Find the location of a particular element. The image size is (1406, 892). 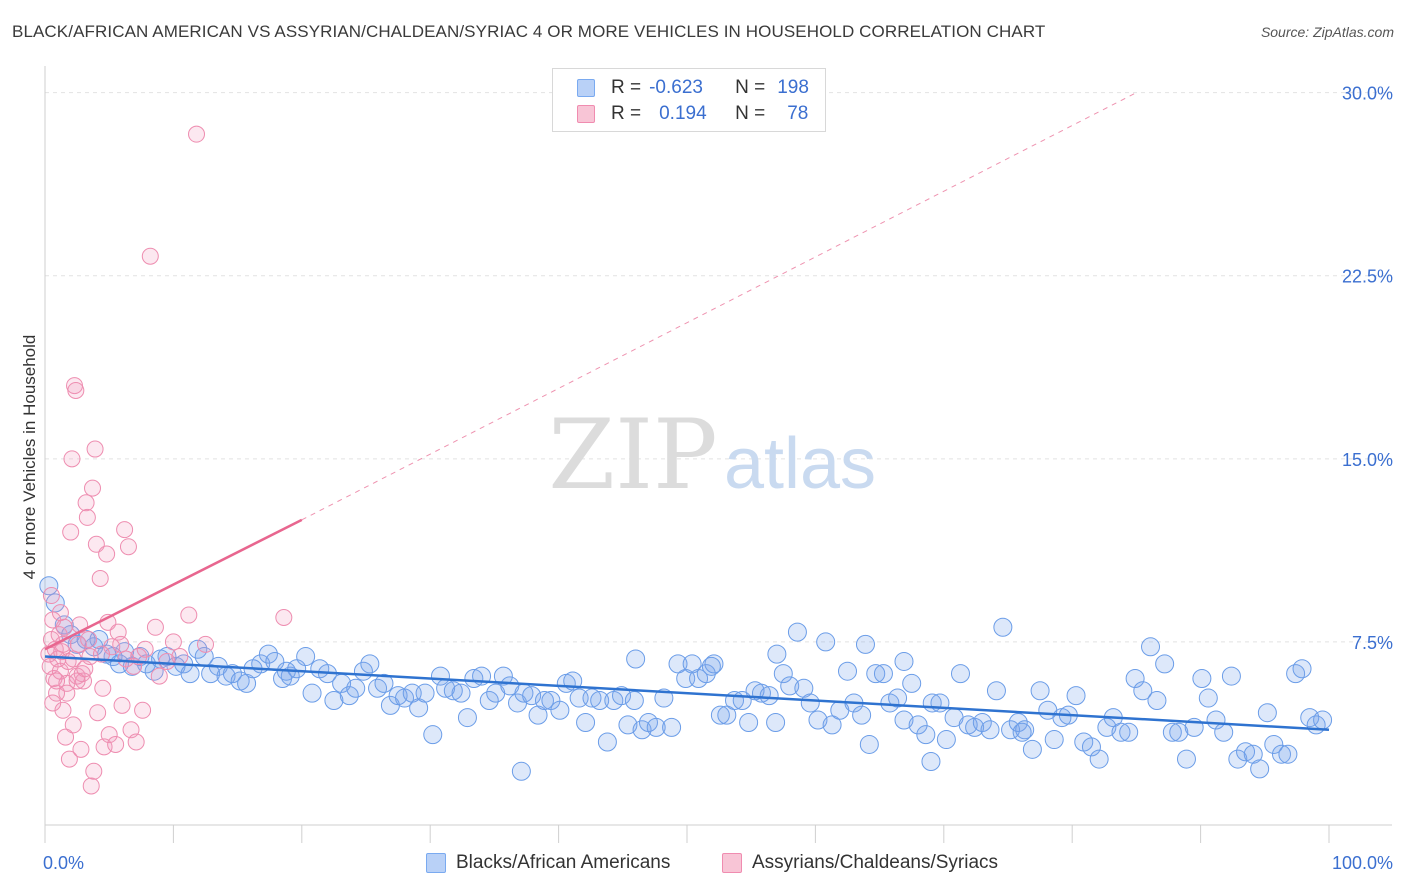

legend-swatch-blue is located at coordinates (436, 863).